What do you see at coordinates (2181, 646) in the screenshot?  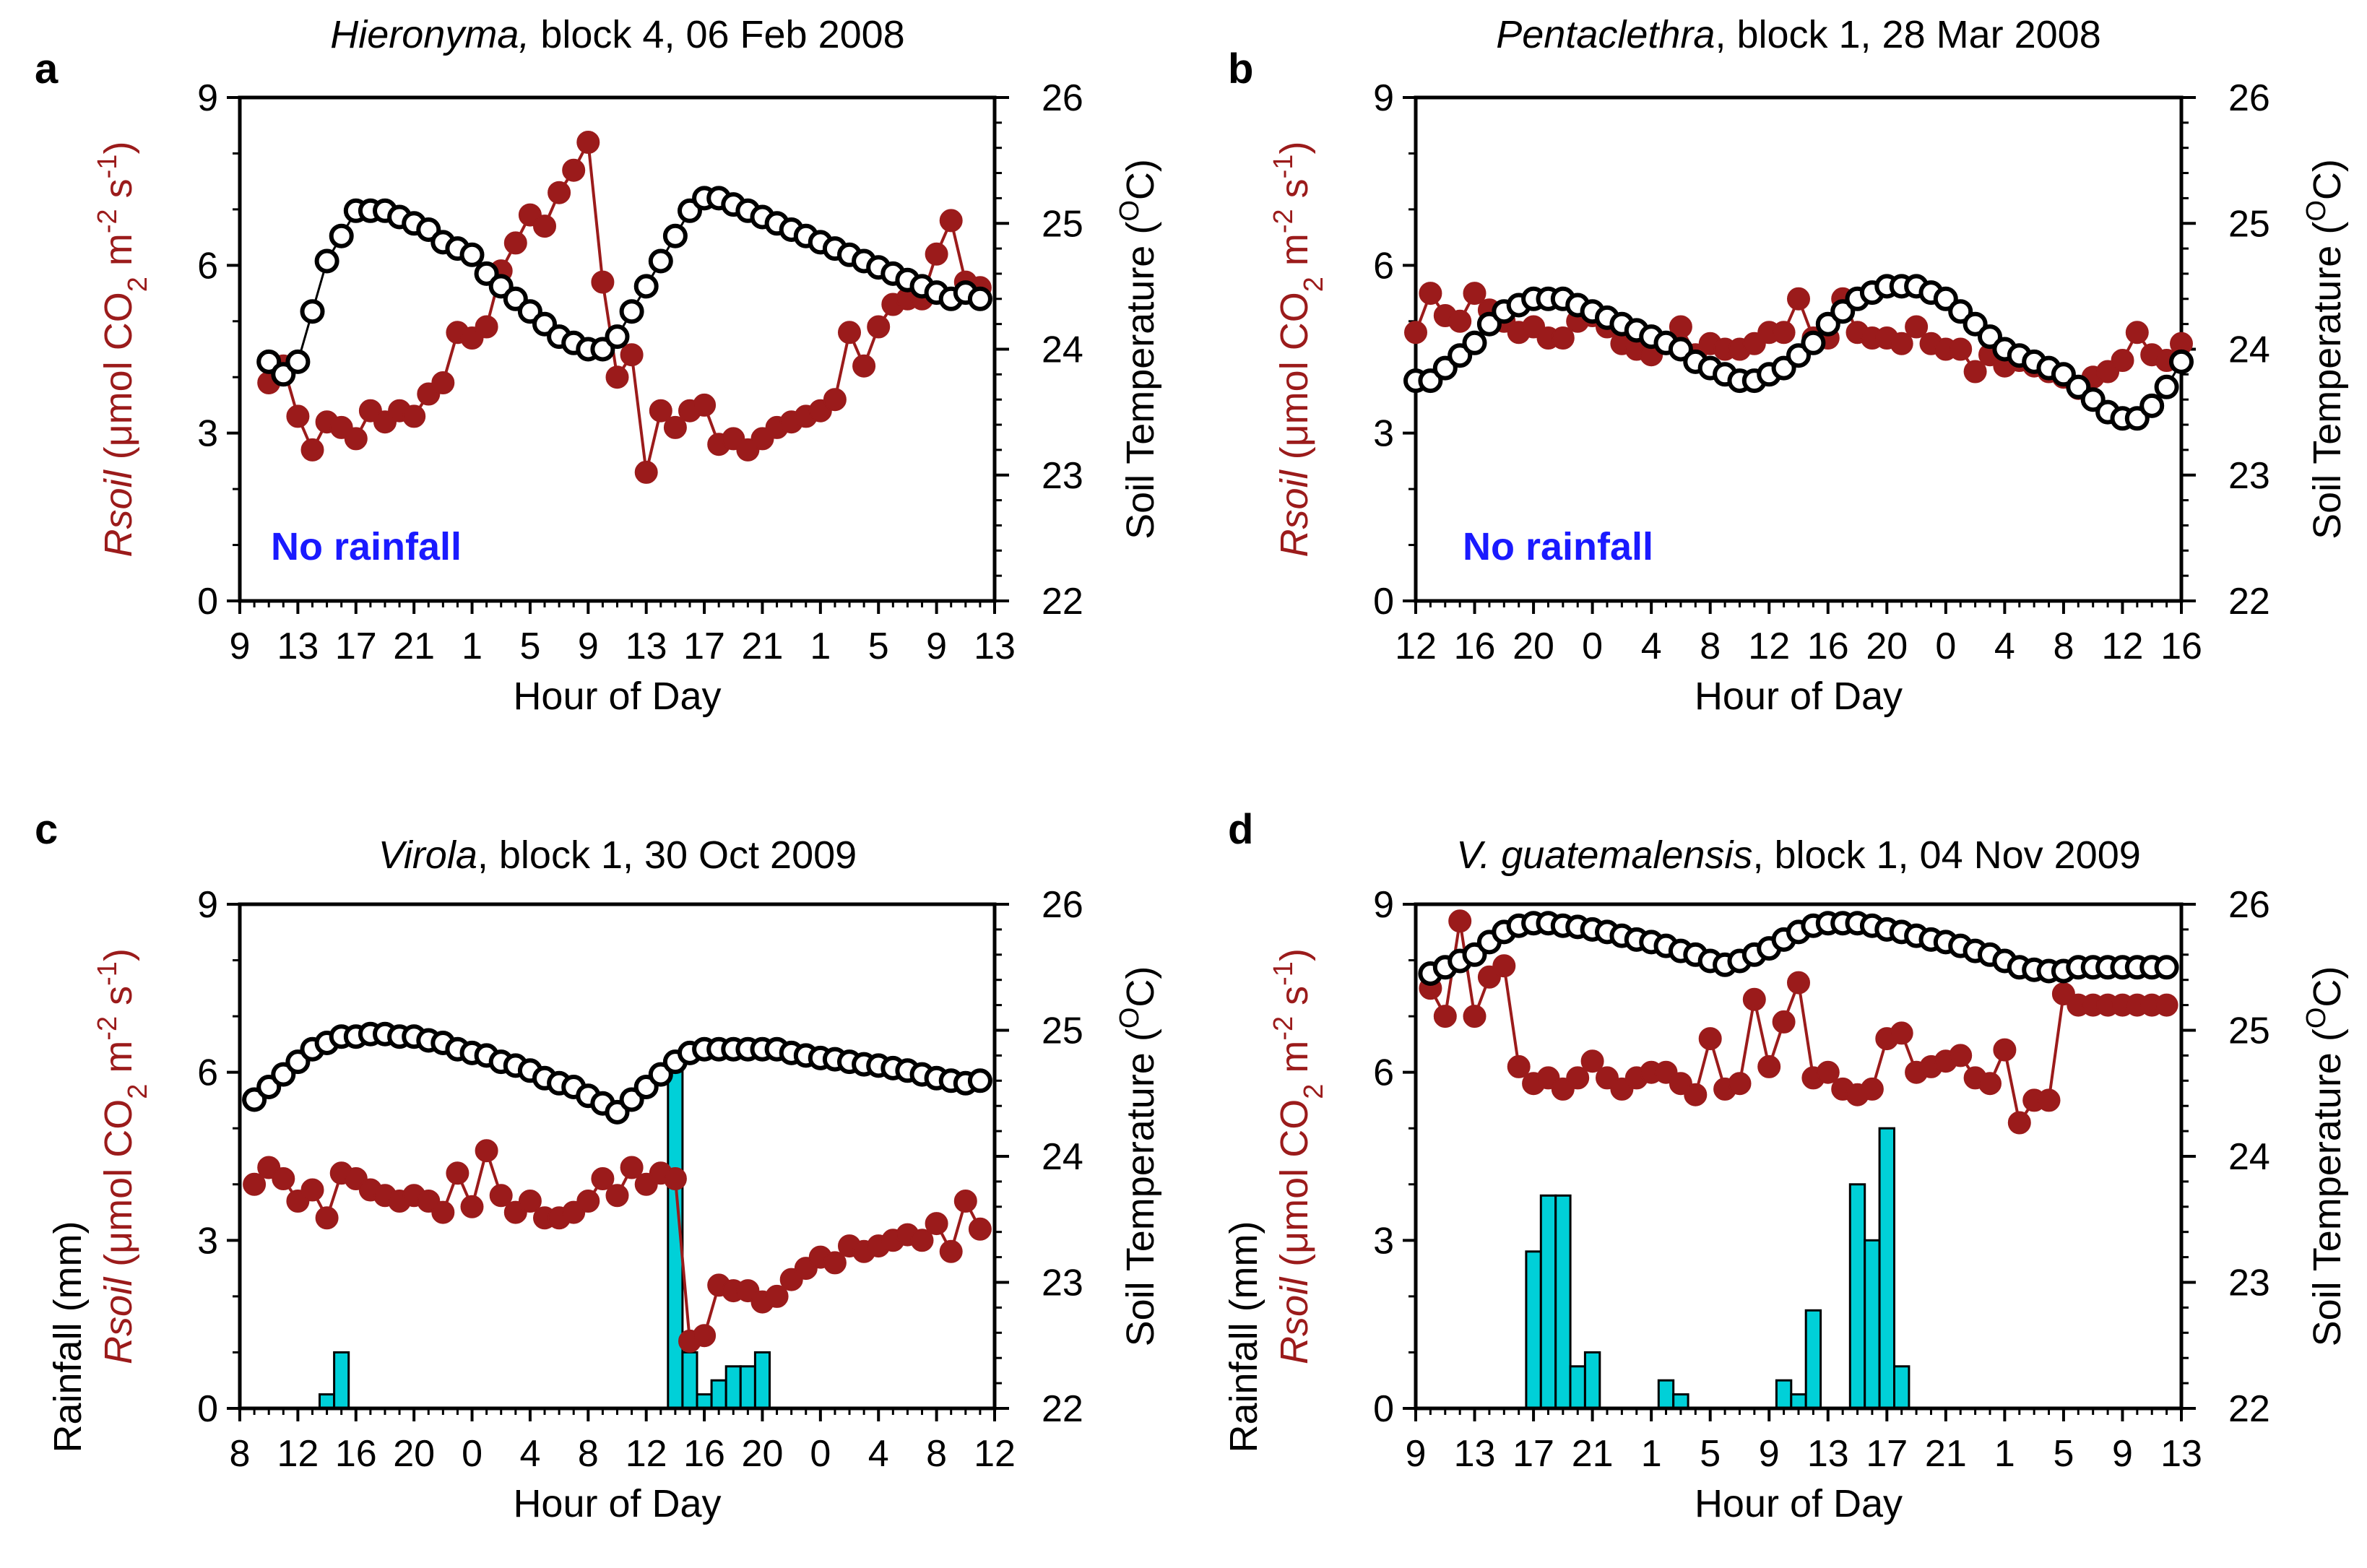 I see `x-tick-label: 16` at bounding box center [2181, 646].